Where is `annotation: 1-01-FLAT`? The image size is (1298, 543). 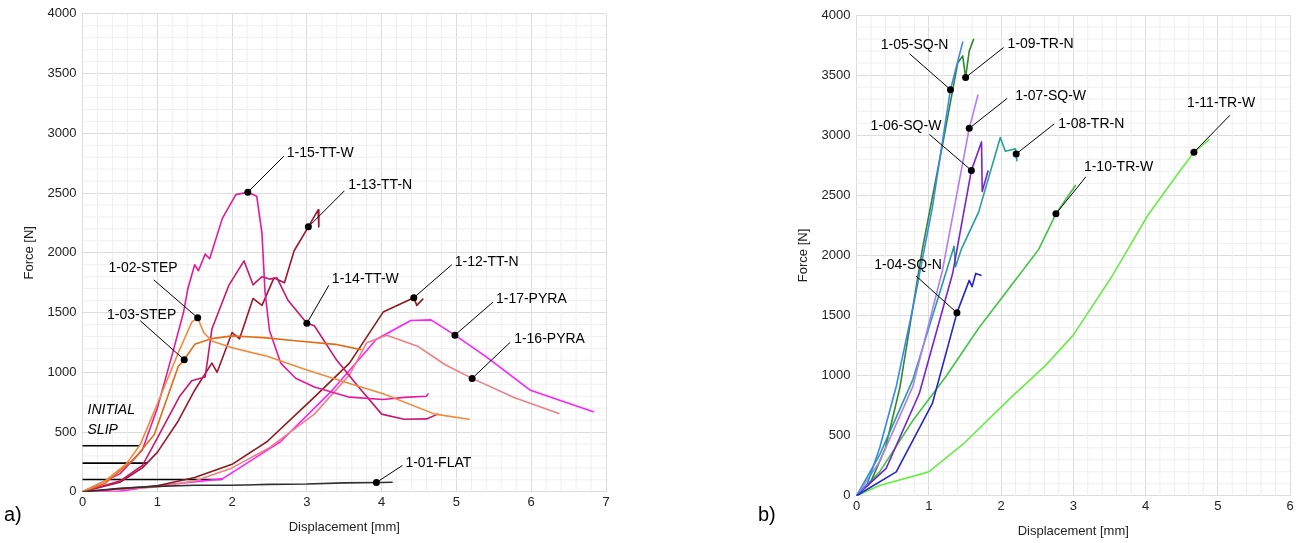 annotation: 1-01-FLAT is located at coordinates (438, 462).